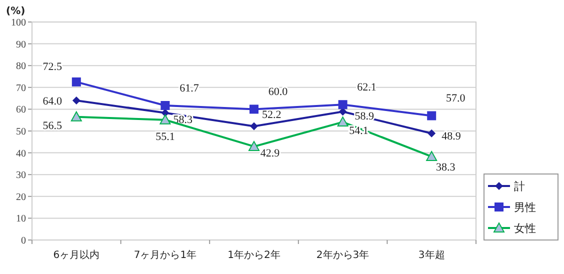 The width and height of the screenshot is (564, 274). I want to click on y-tick-label: 0, so click(23, 241).